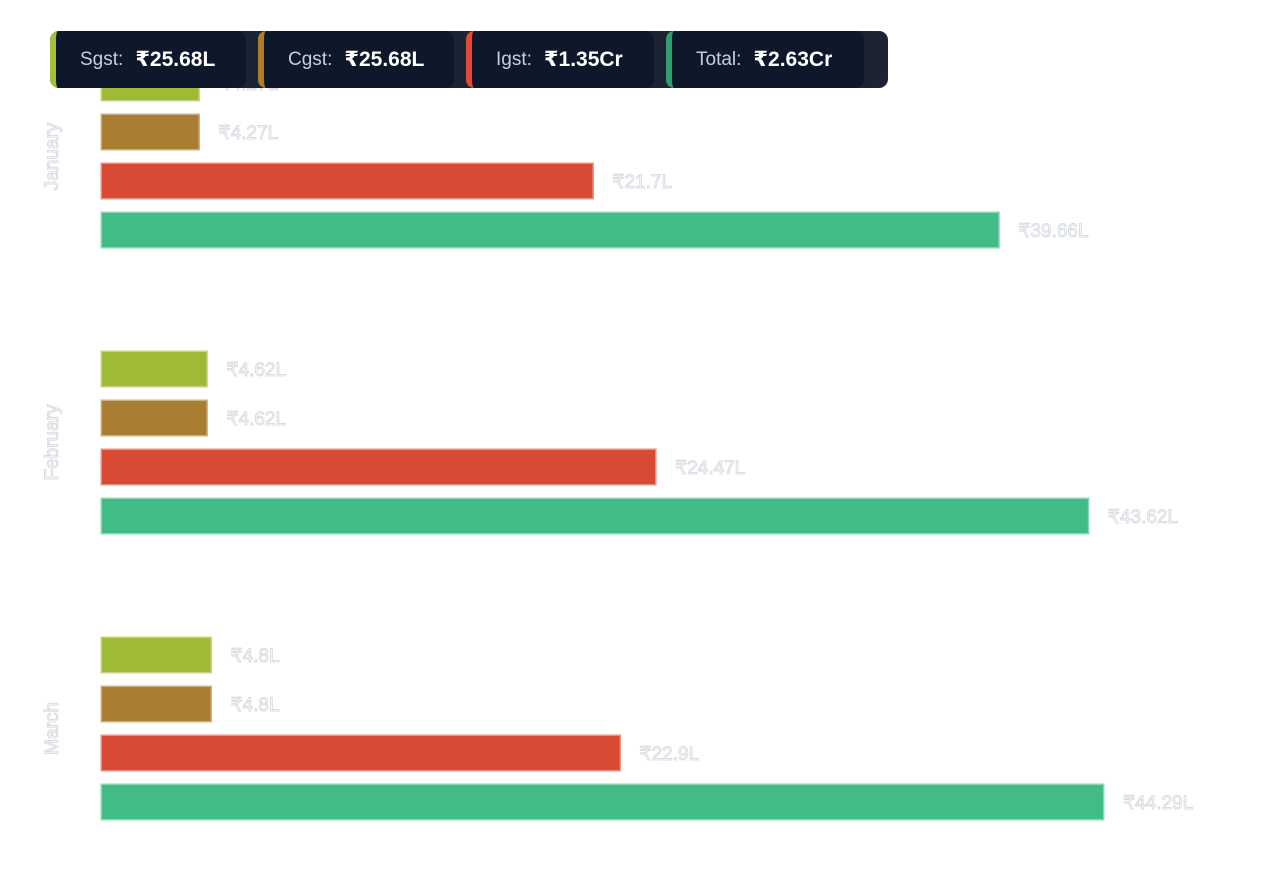 Image resolution: width=1283 pixels, height=870 pixels. What do you see at coordinates (793, 59) in the screenshot?
I see `summary-value-total: ₹2.63Cr` at bounding box center [793, 59].